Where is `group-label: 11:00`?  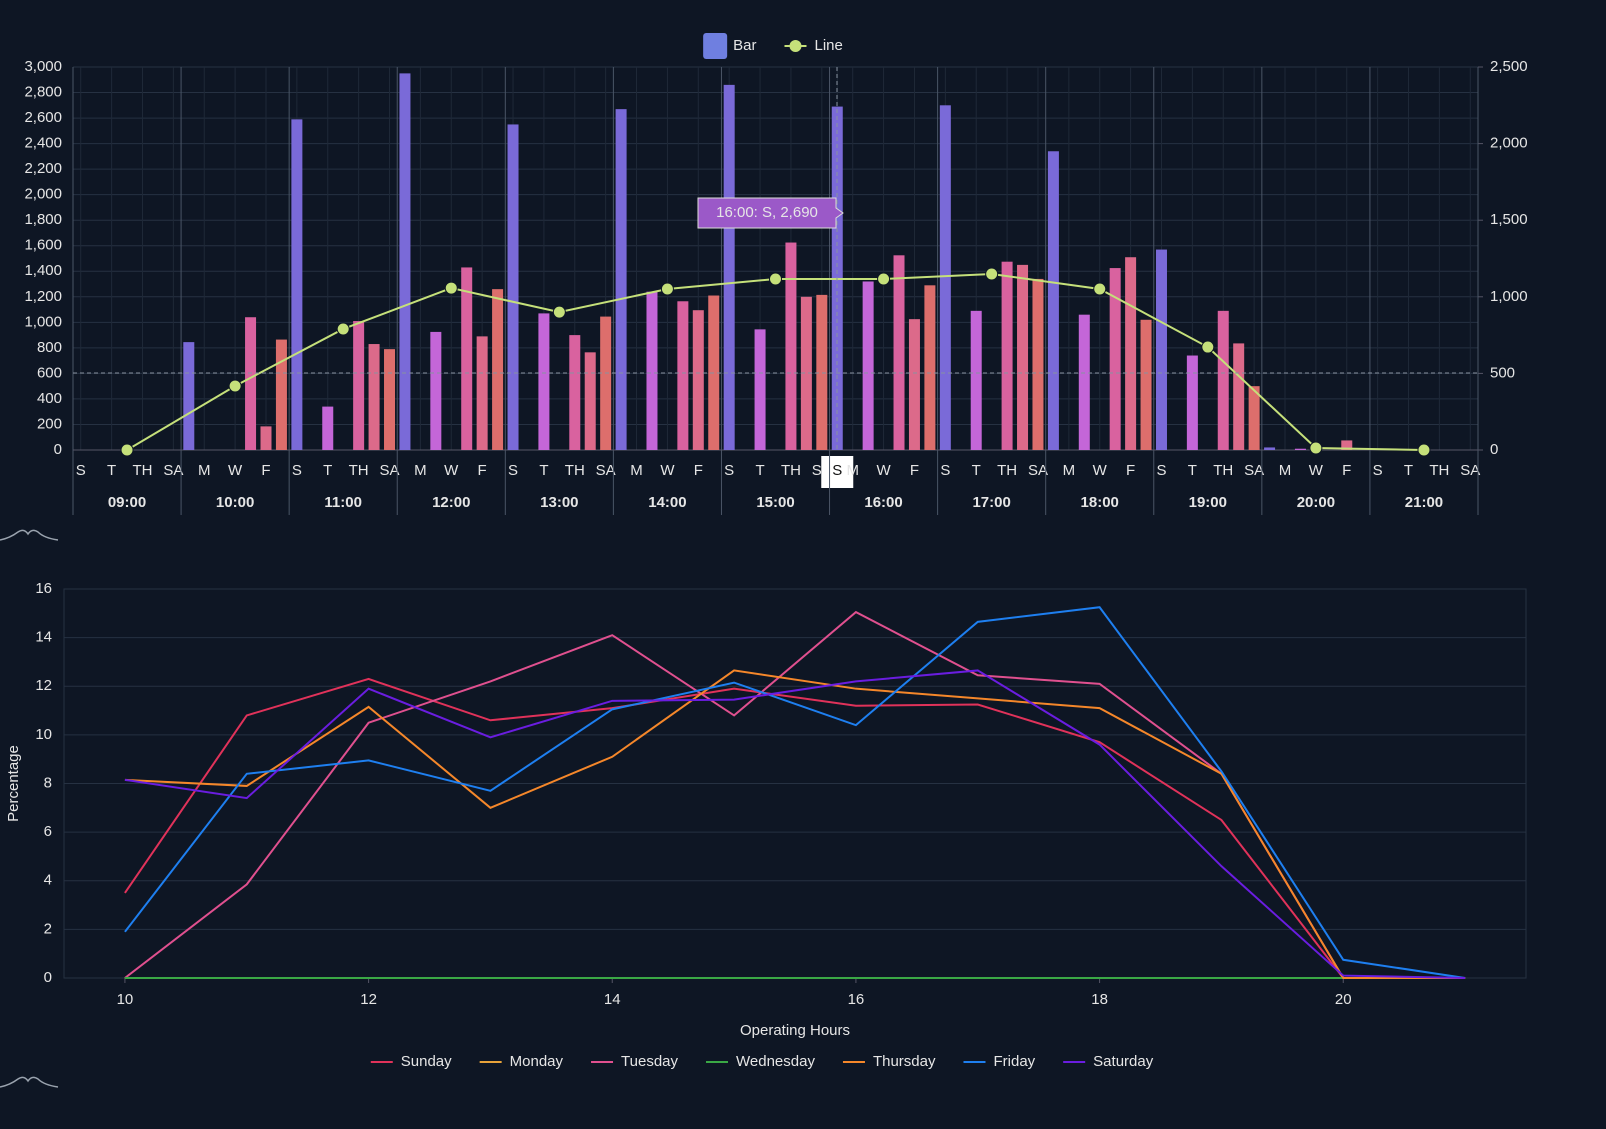
group-label: 11:00 is located at coordinates (343, 502).